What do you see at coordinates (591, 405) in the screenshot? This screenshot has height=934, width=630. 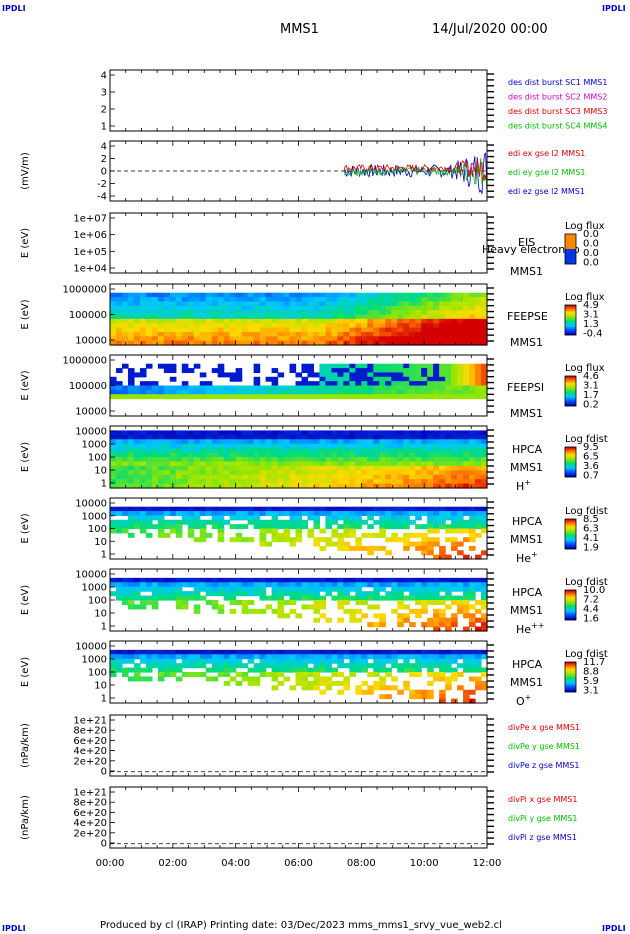 I see `colorbar-tick: 0.2` at bounding box center [591, 405].